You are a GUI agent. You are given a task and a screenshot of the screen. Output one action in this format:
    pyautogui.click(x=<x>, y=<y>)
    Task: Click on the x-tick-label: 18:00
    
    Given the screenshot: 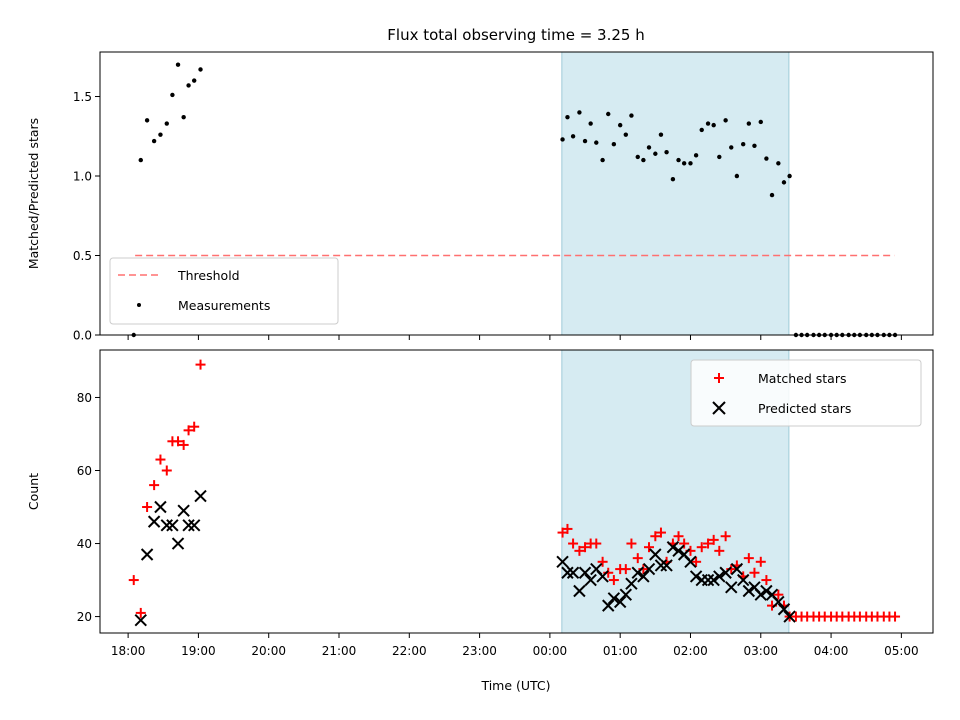 What is the action you would take?
    pyautogui.click(x=128, y=651)
    